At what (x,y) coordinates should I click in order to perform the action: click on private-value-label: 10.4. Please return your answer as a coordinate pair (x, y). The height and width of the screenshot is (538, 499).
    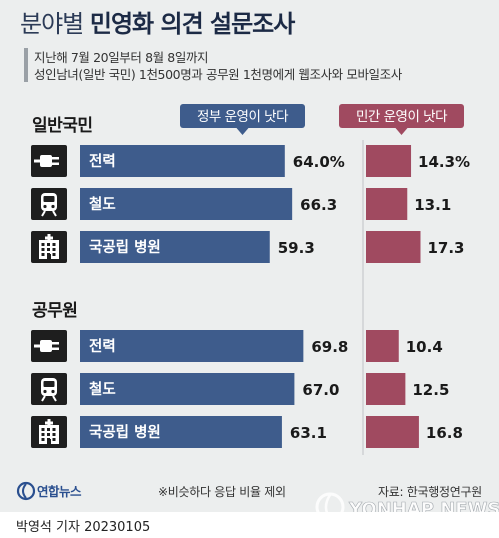
    Looking at the image, I should click on (424, 347).